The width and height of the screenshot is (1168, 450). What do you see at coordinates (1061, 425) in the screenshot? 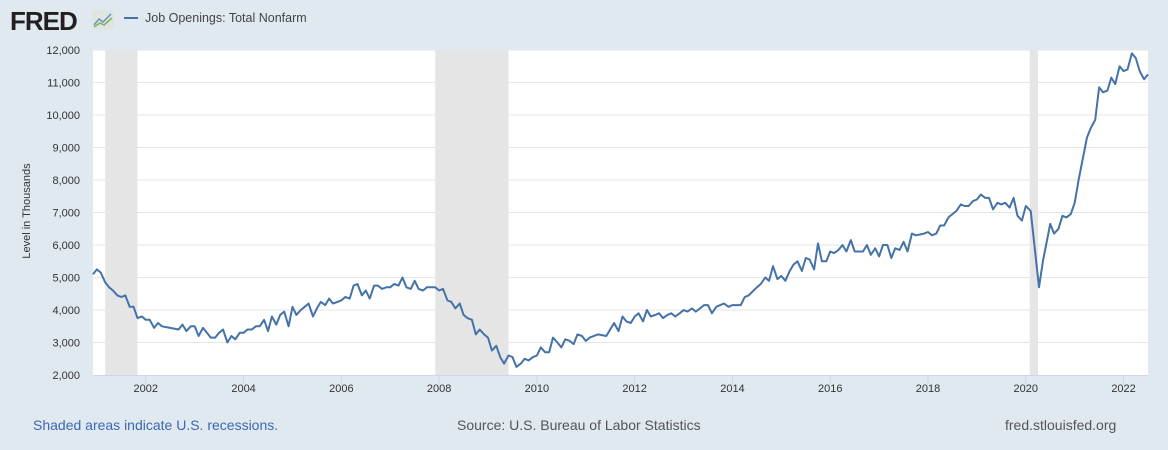
I see `site-link: fred.stlouisfed.org` at bounding box center [1061, 425].